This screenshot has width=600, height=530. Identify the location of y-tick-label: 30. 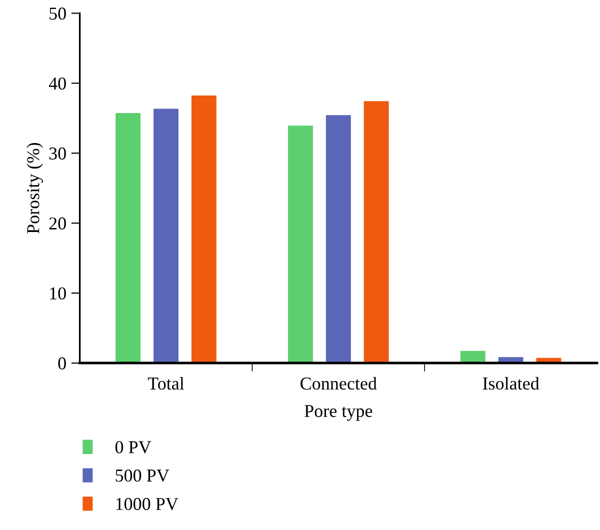
(57, 153).